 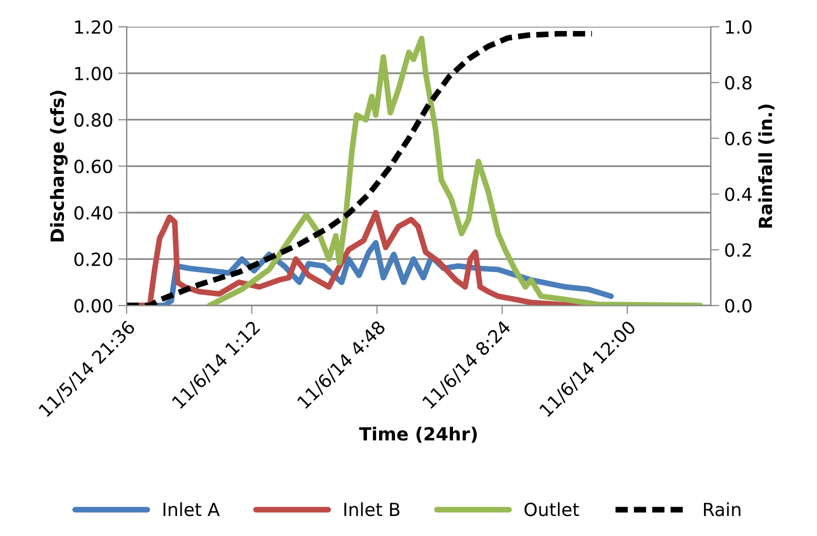 I want to click on y2-tick-label: 0.6, so click(x=738, y=139).